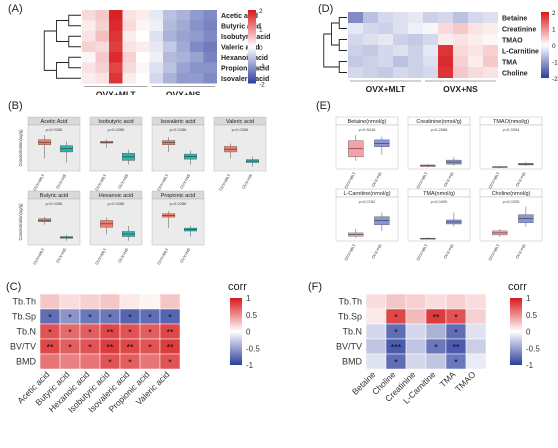 The height and width of the screenshot is (448, 558). Describe the element at coordinates (250, 365) in the screenshot. I see `legend-tick: -1` at that location.